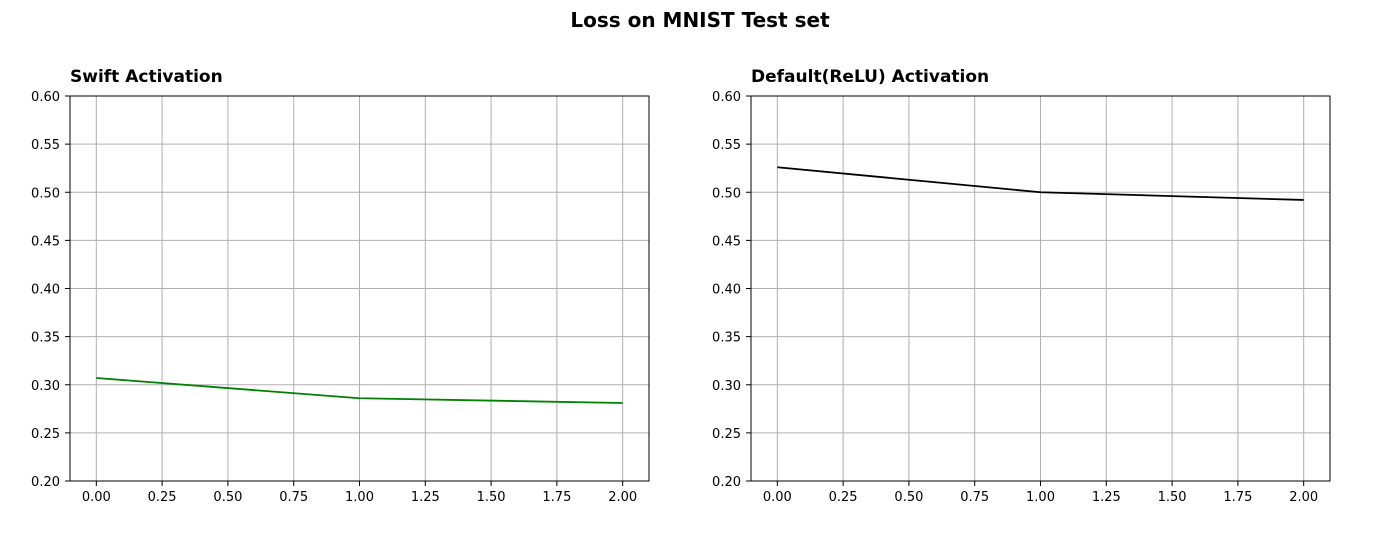 This screenshot has height=550, width=1400. What do you see at coordinates (146, 77) in the screenshot?
I see `chart-title: Swift Activation` at bounding box center [146, 77].